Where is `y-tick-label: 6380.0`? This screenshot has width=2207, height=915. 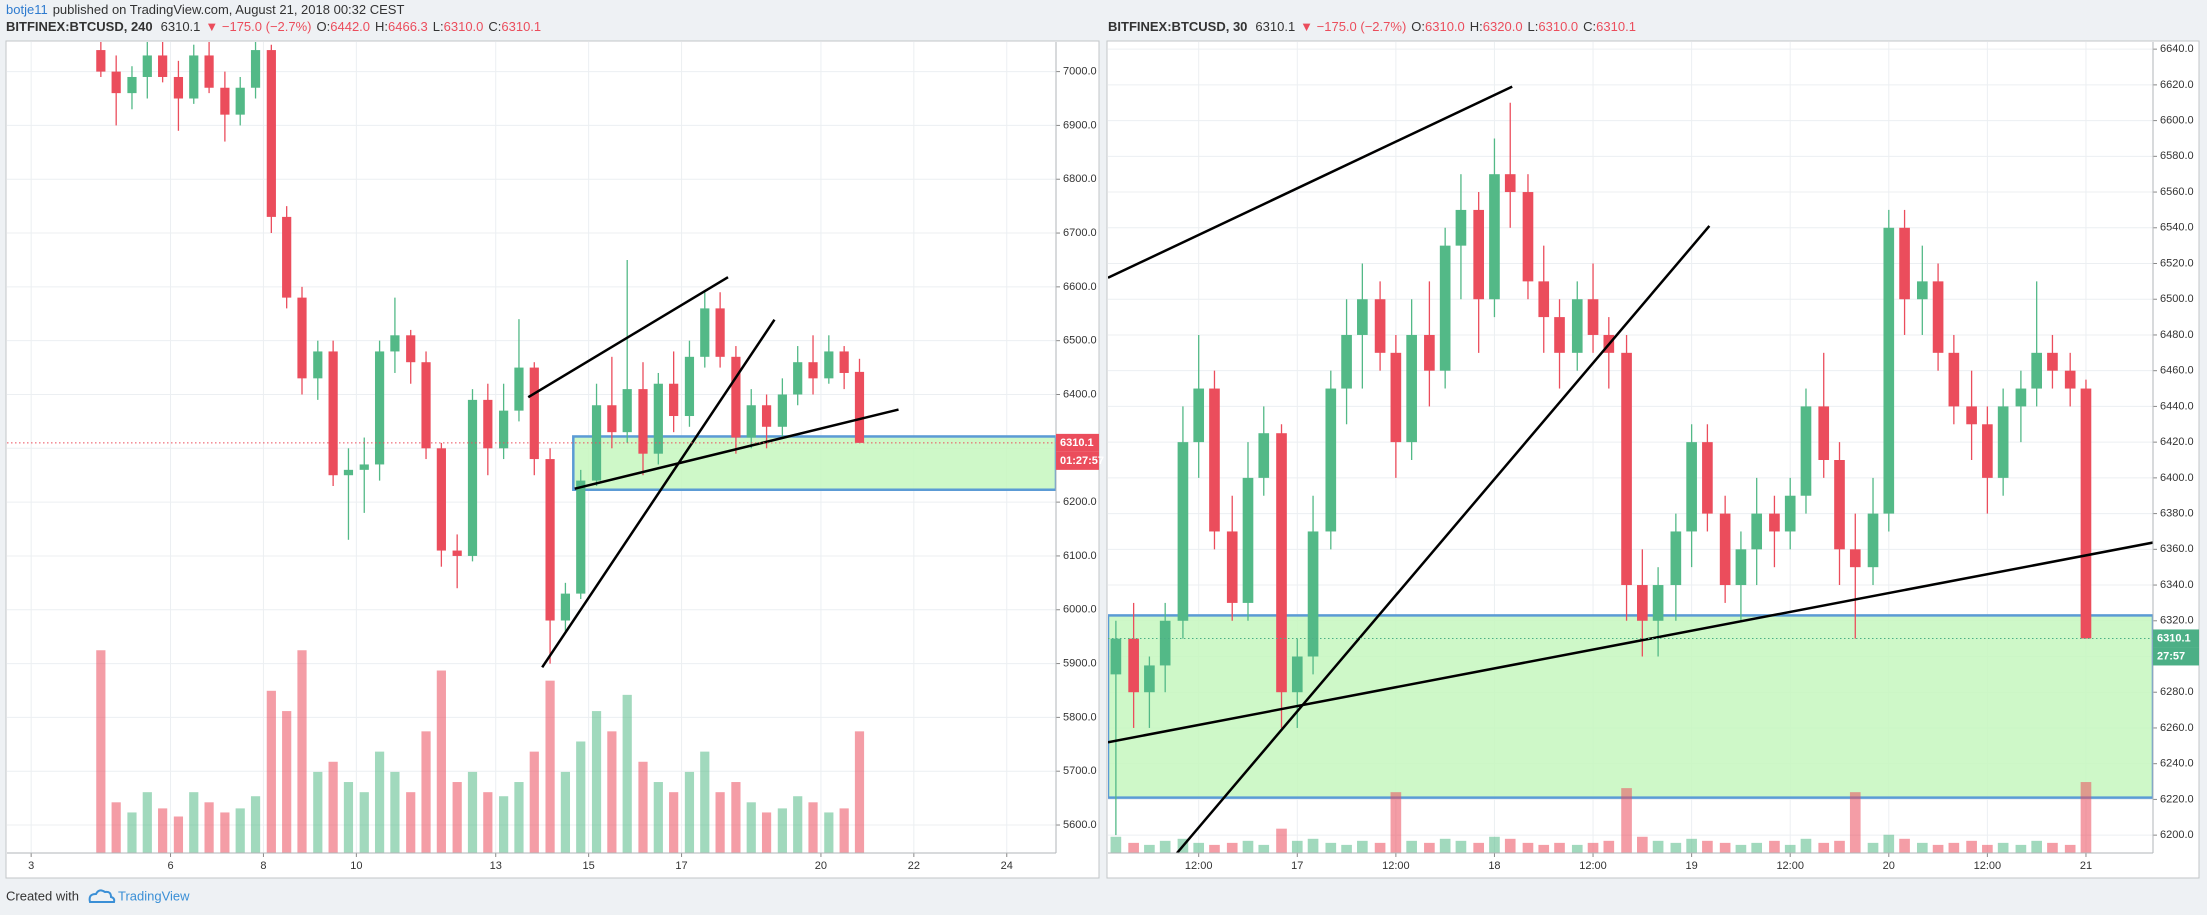 y-tick-label: 6380.0 is located at coordinates (2177, 514).